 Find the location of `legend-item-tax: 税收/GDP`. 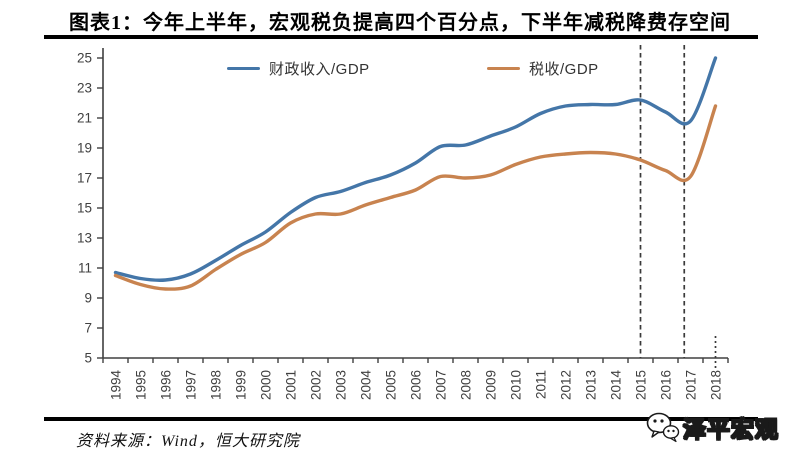

legend-item-tax: 税收/GDP is located at coordinates (543, 68).